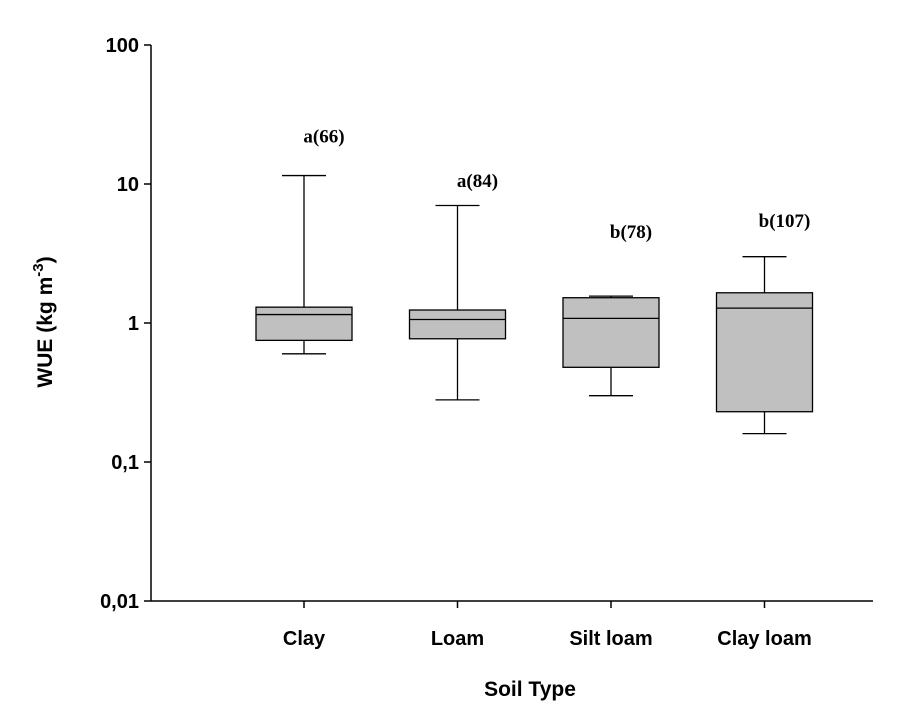 This screenshot has width=901, height=715. What do you see at coordinates (764, 639) in the screenshot?
I see `x-tick-label: Clay loam` at bounding box center [764, 639].